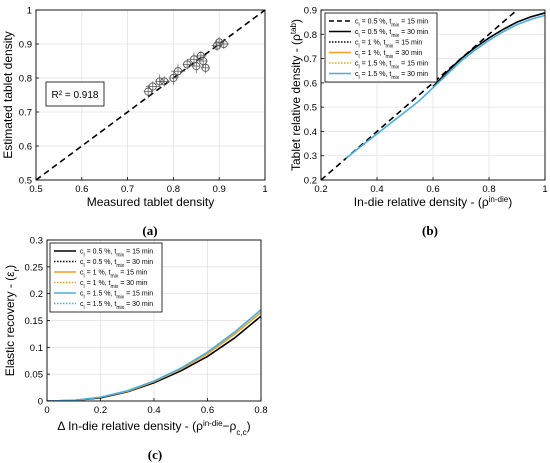 The height and width of the screenshot is (463, 550). I want to click on y-tick-label: 0.4, so click(310, 132).